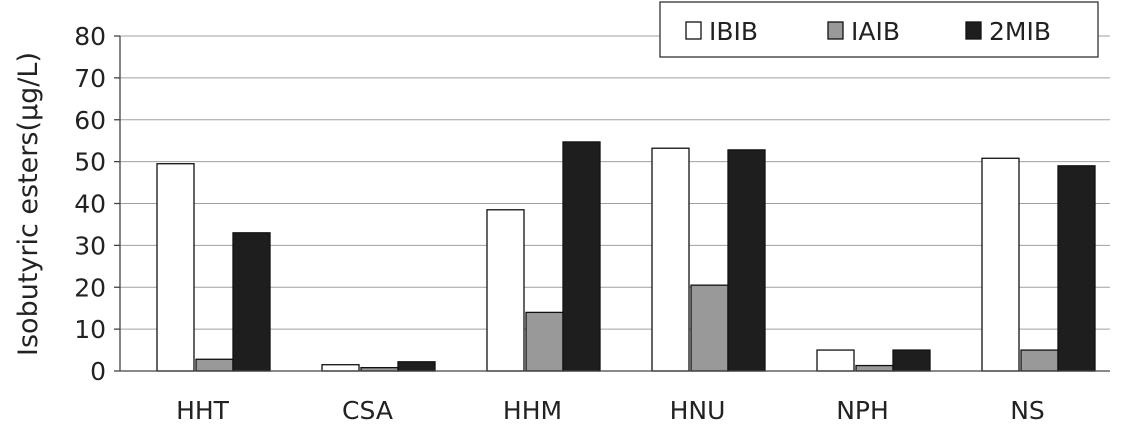  I want to click on bar-ibib-nph, so click(835, 360).